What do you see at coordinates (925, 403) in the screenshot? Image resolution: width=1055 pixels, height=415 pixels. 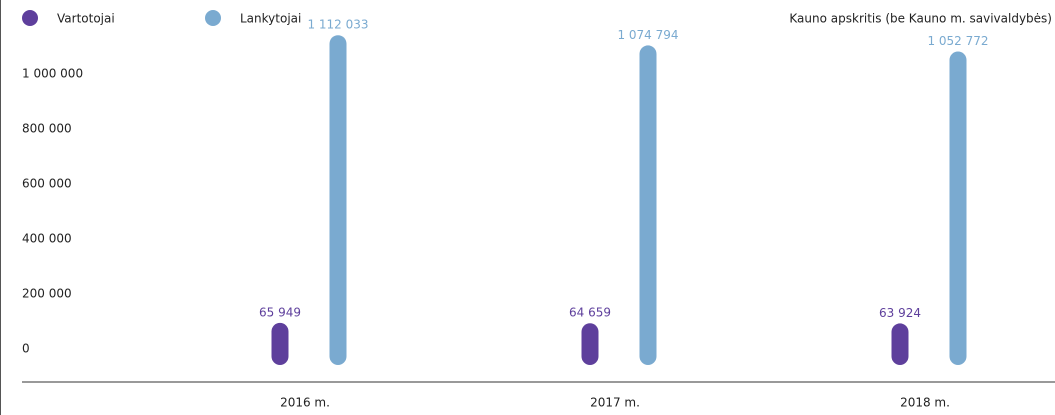 I see `x-tick-label: 2018 m.` at bounding box center [925, 403].